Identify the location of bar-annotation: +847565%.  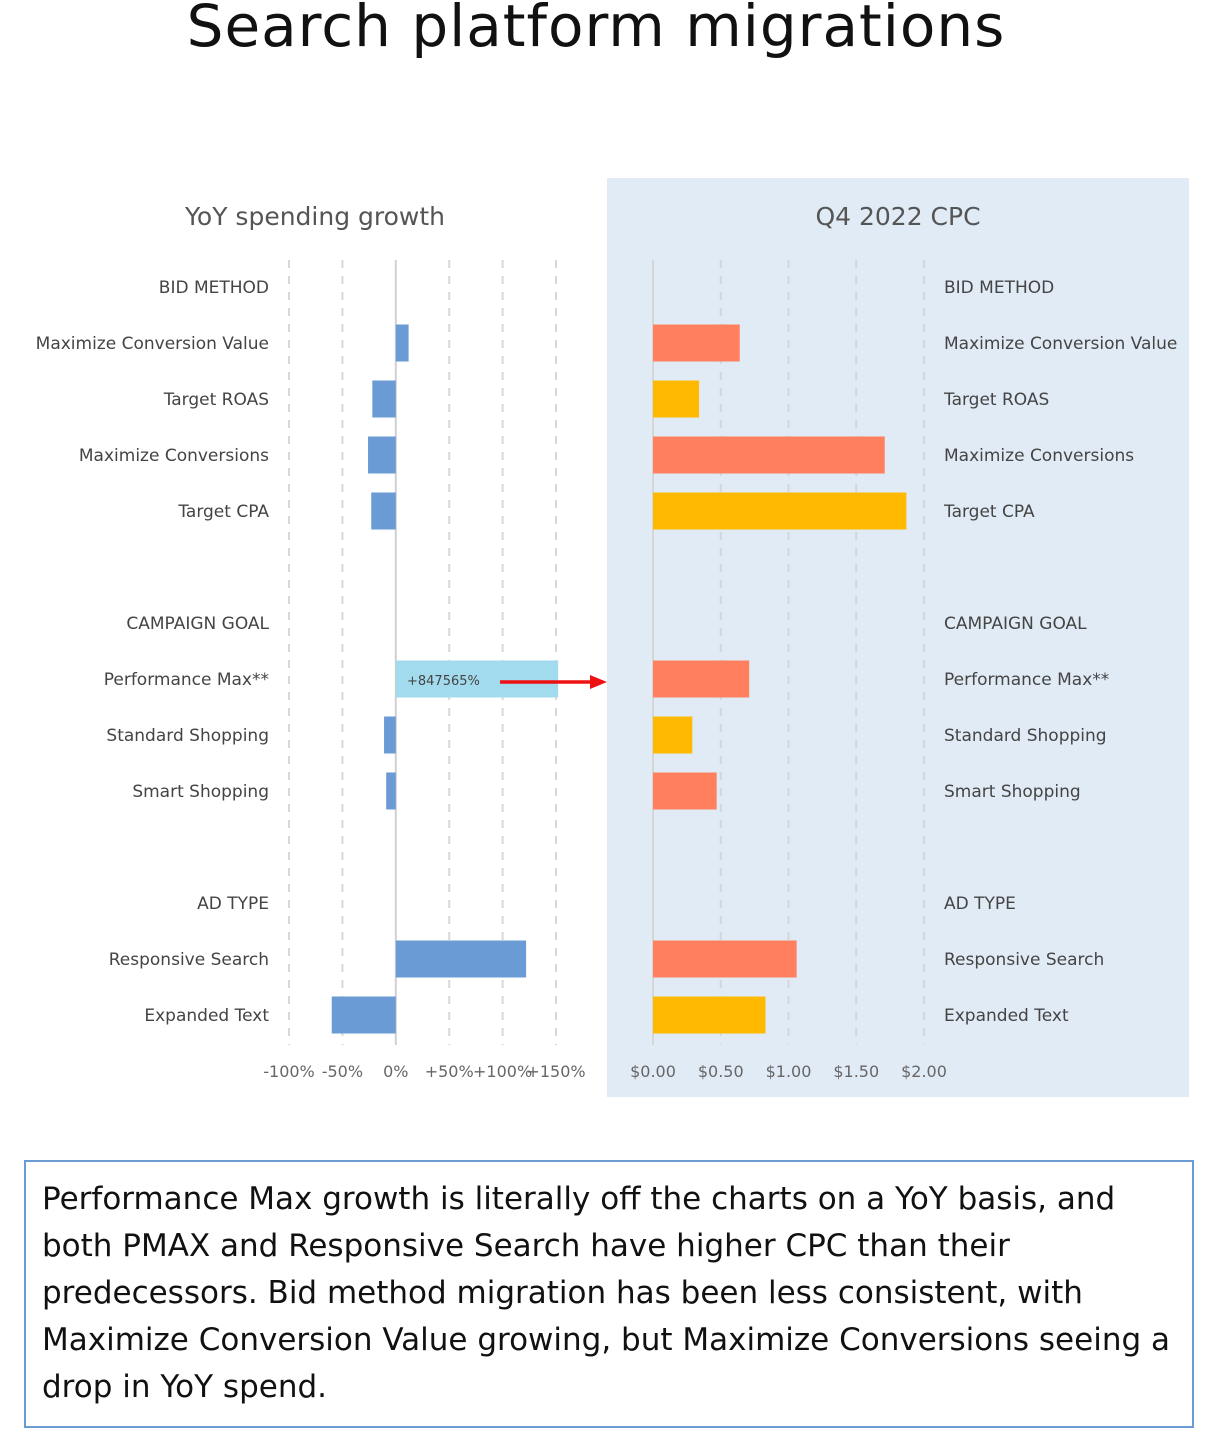
(443, 681).